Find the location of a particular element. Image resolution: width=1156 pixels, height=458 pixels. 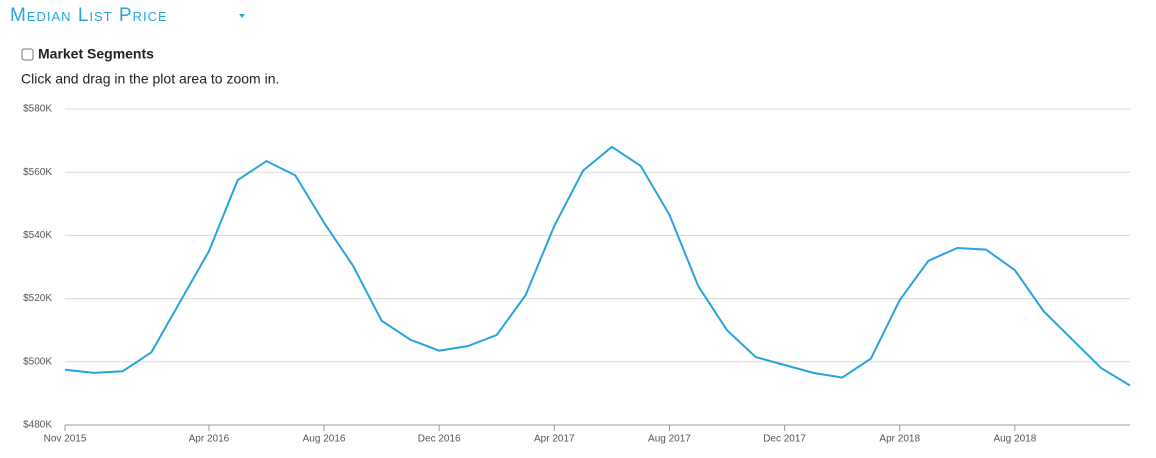

checkbox is located at coordinates (27, 54).